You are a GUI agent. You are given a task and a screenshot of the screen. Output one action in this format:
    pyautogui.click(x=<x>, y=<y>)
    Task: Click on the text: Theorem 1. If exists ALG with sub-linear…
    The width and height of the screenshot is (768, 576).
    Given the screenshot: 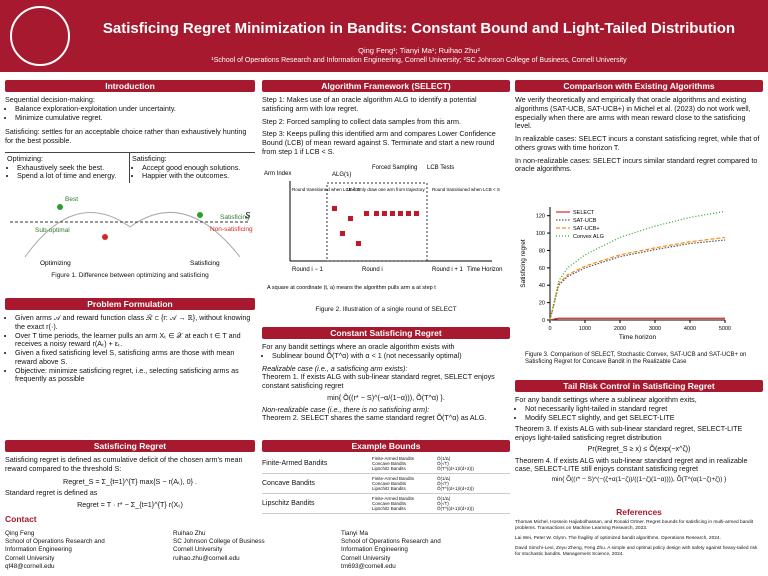 What is the action you would take?
    pyautogui.click(x=378, y=381)
    